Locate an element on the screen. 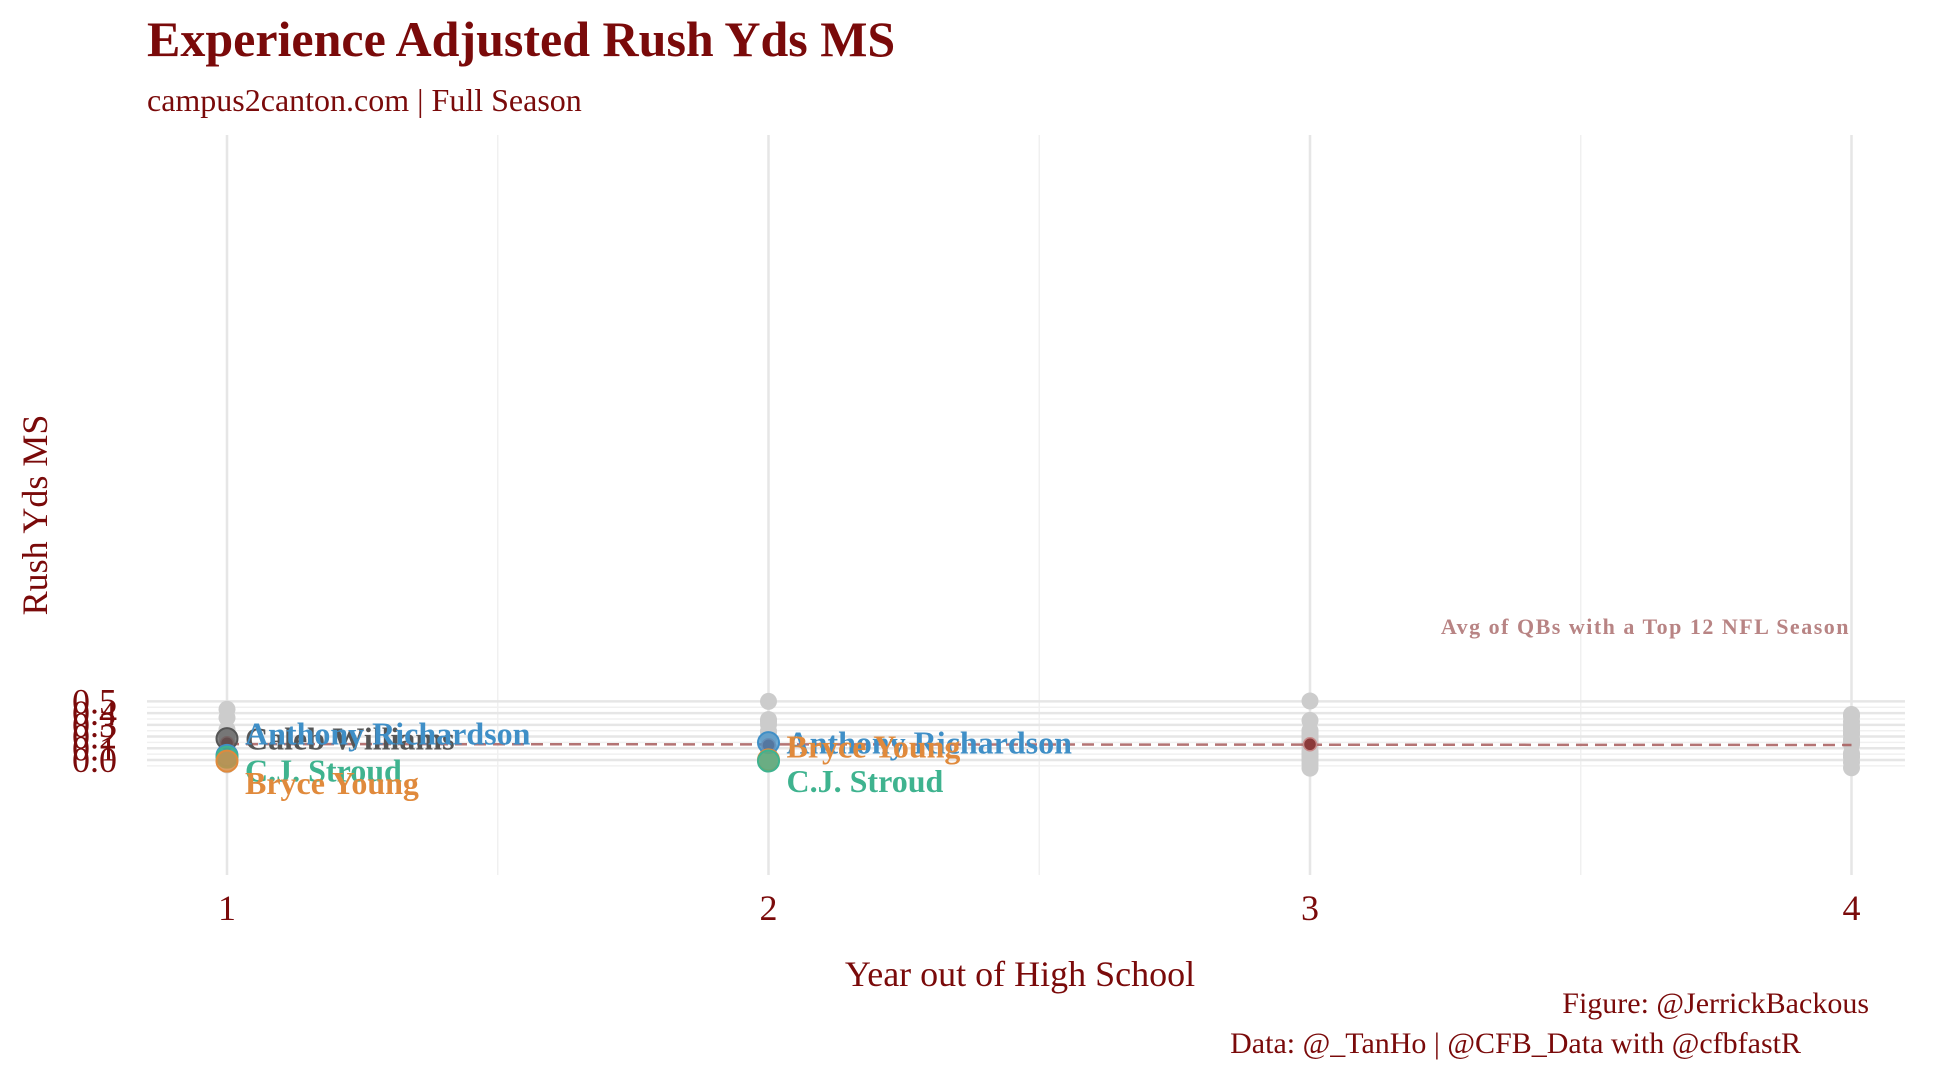  x-tick-label: 3 is located at coordinates (1310, 908).